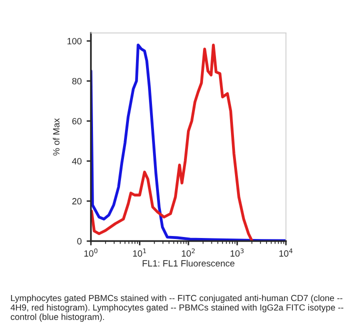 Image resolution: width=347 pixels, height=333 pixels. I want to click on x-tick-label: 10$^{2}$, so click(188, 252).